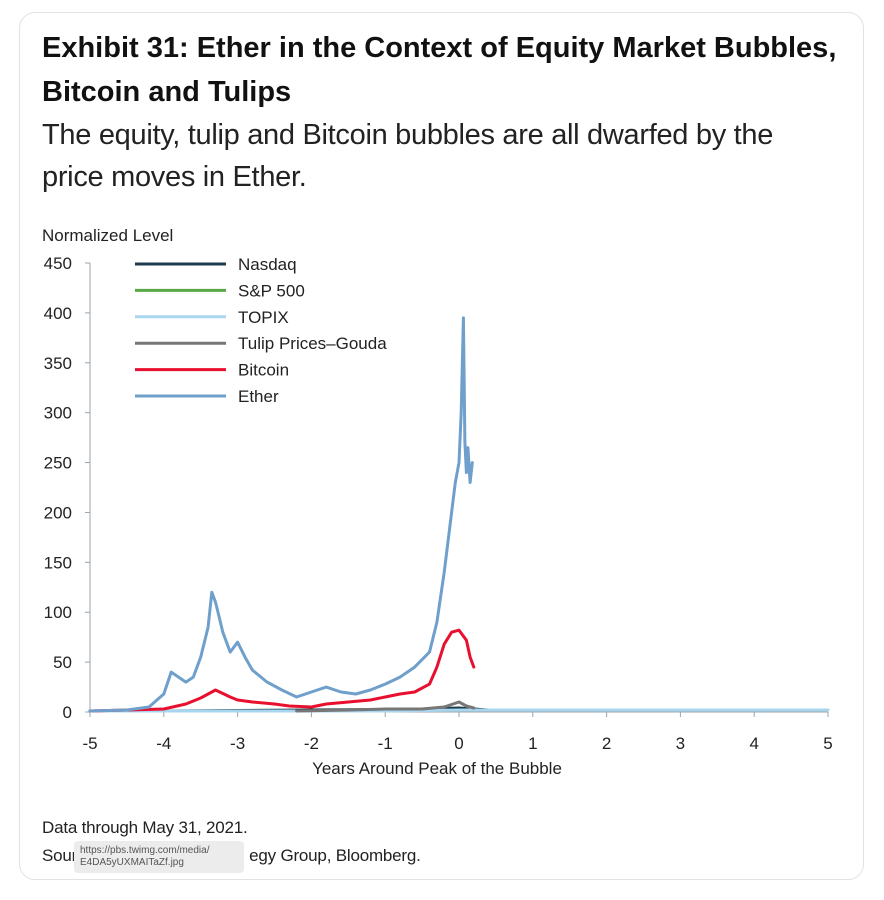 This screenshot has width=884, height=900. What do you see at coordinates (271, 290) in the screenshot?
I see `legend-label: S&P 500` at bounding box center [271, 290].